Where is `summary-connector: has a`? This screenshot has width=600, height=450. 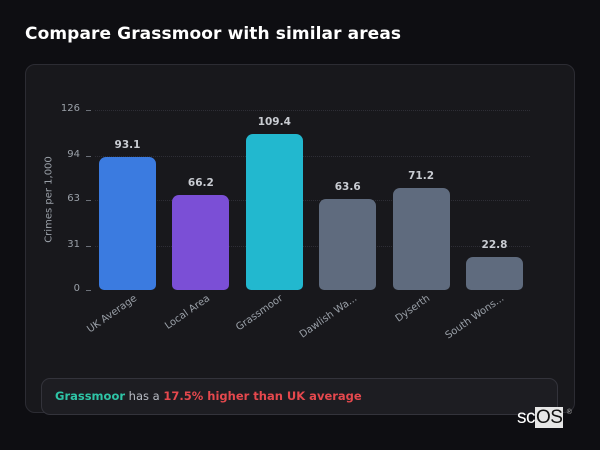
summary-connector: has a is located at coordinates (144, 396).